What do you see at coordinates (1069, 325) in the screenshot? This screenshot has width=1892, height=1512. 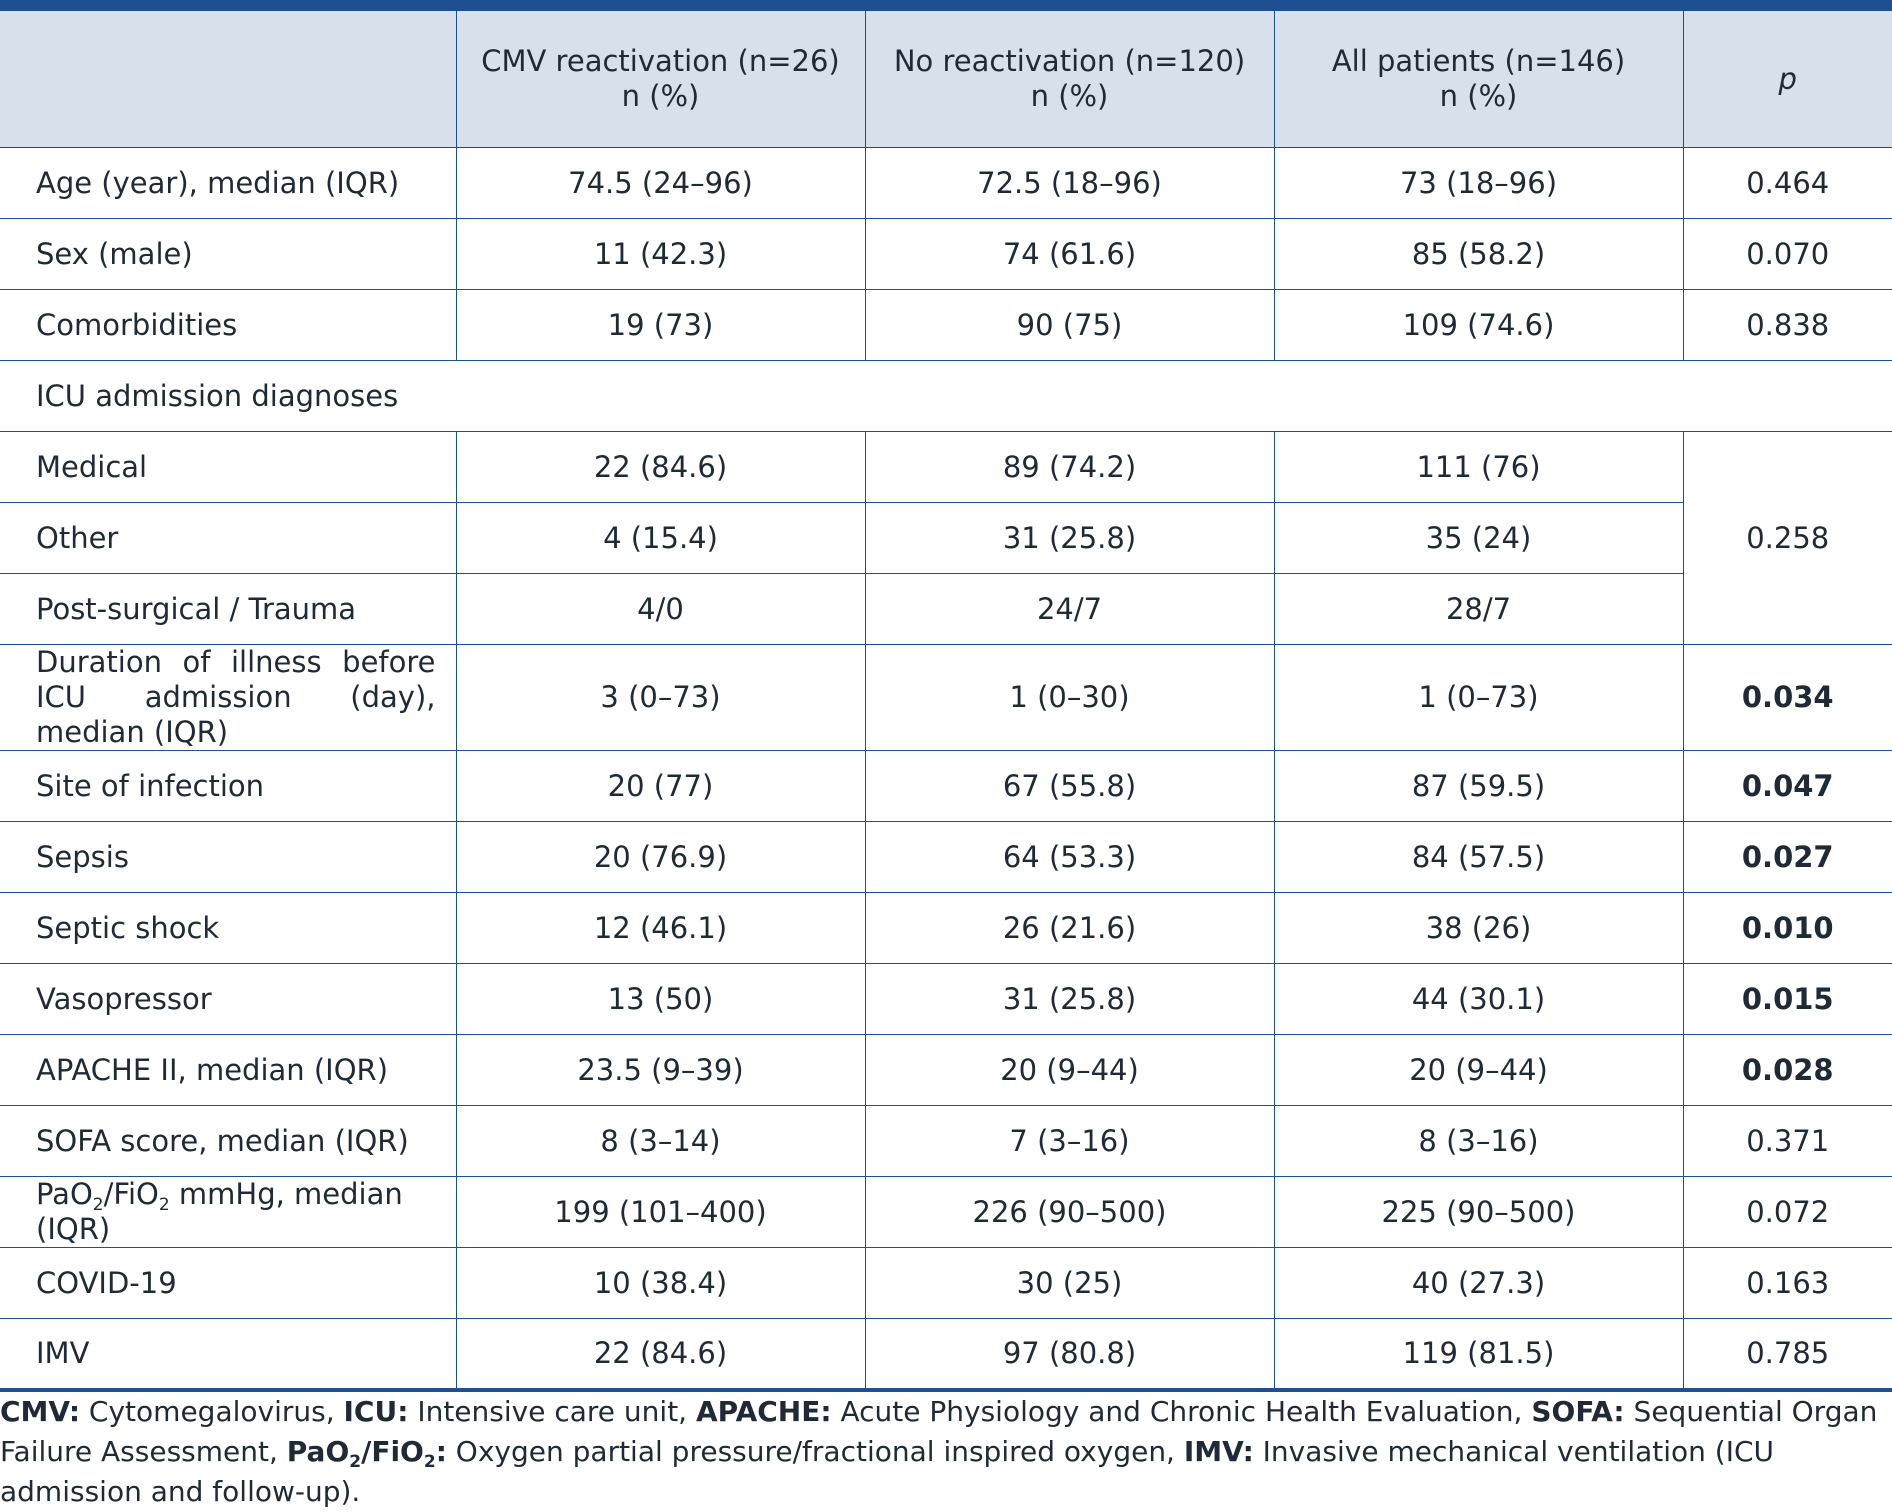 I see `cell-no-reactivation: 90 (75)` at bounding box center [1069, 325].